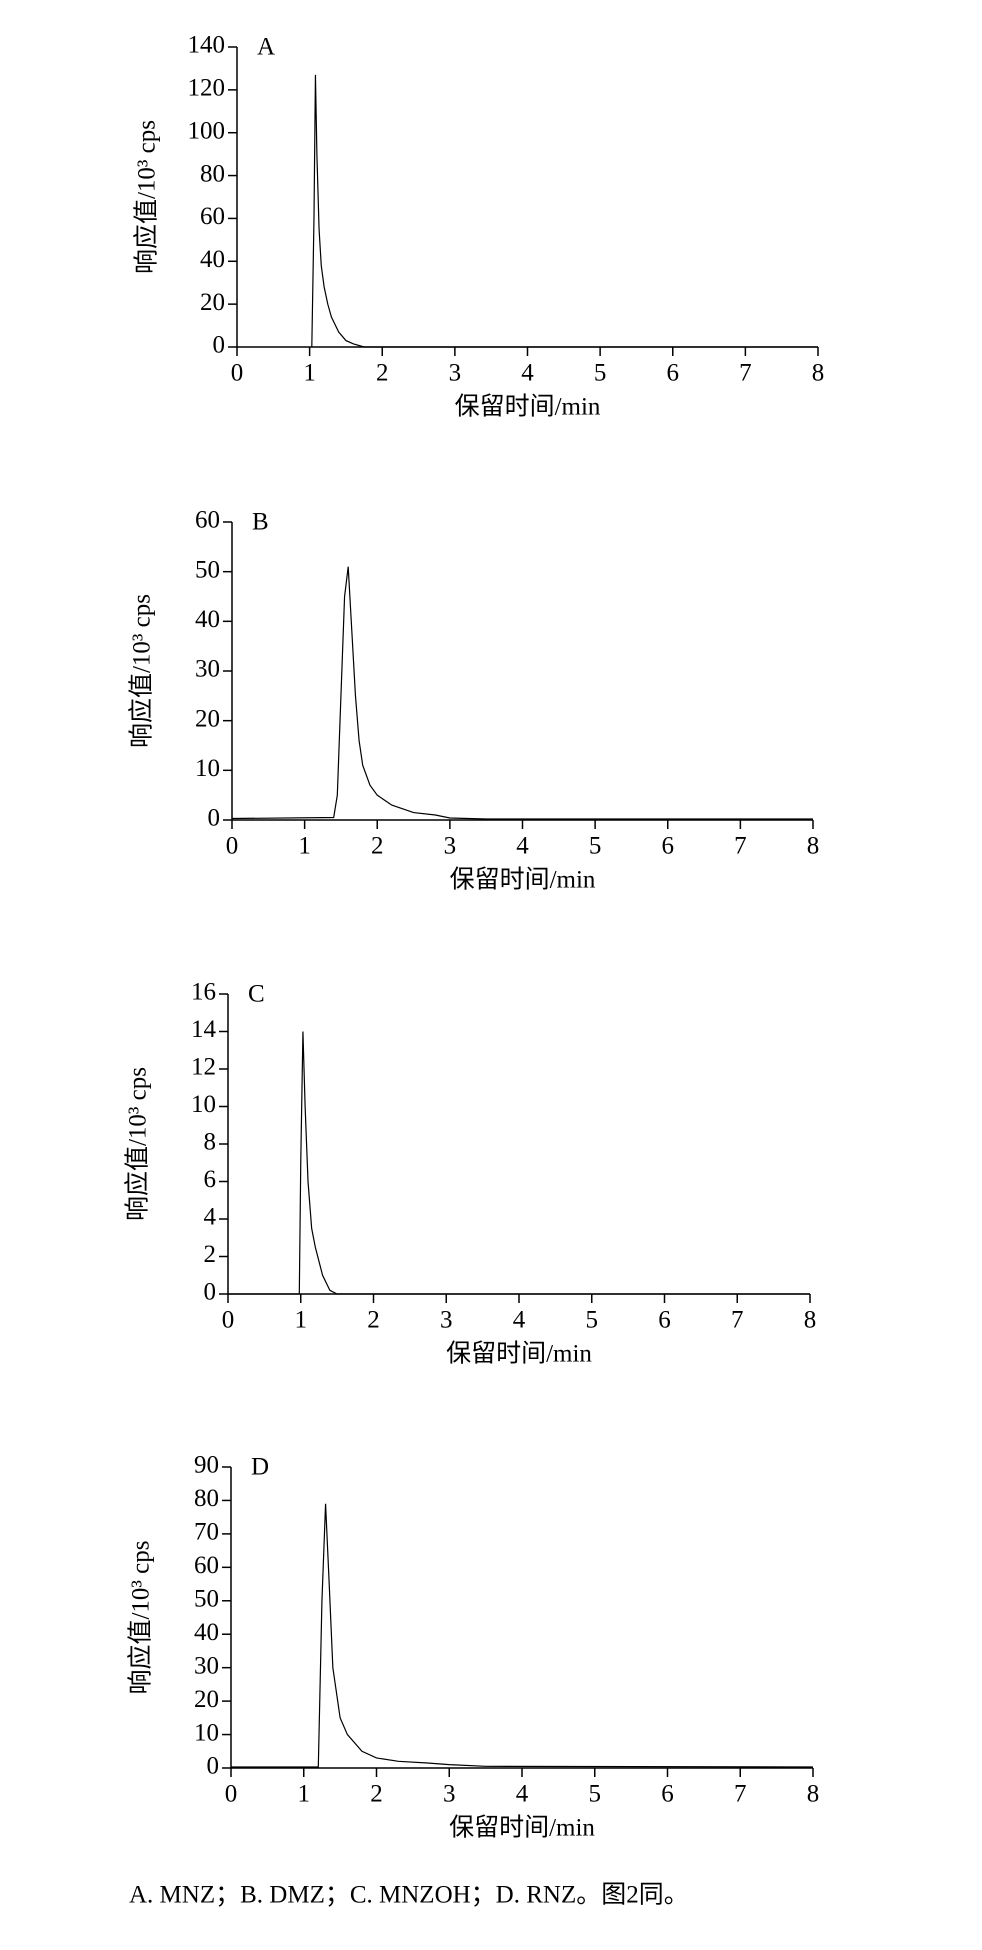 Image resolution: width=982 pixels, height=1950 pixels. What do you see at coordinates (204, 1029) in the screenshot?
I see `y-tick-label: 14` at bounding box center [204, 1029].